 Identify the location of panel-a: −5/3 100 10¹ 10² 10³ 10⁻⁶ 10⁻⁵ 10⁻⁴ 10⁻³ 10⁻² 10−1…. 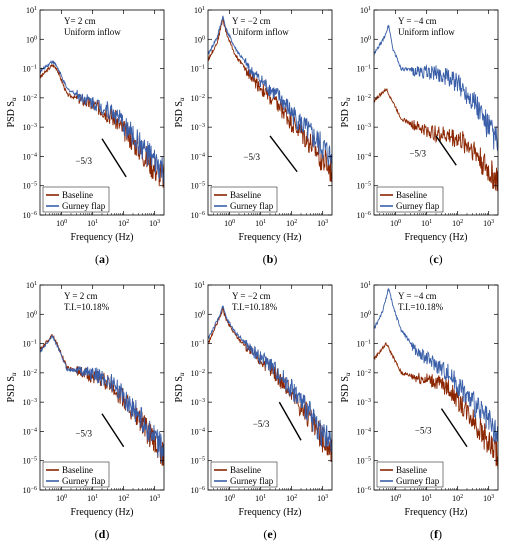
(85, 136).